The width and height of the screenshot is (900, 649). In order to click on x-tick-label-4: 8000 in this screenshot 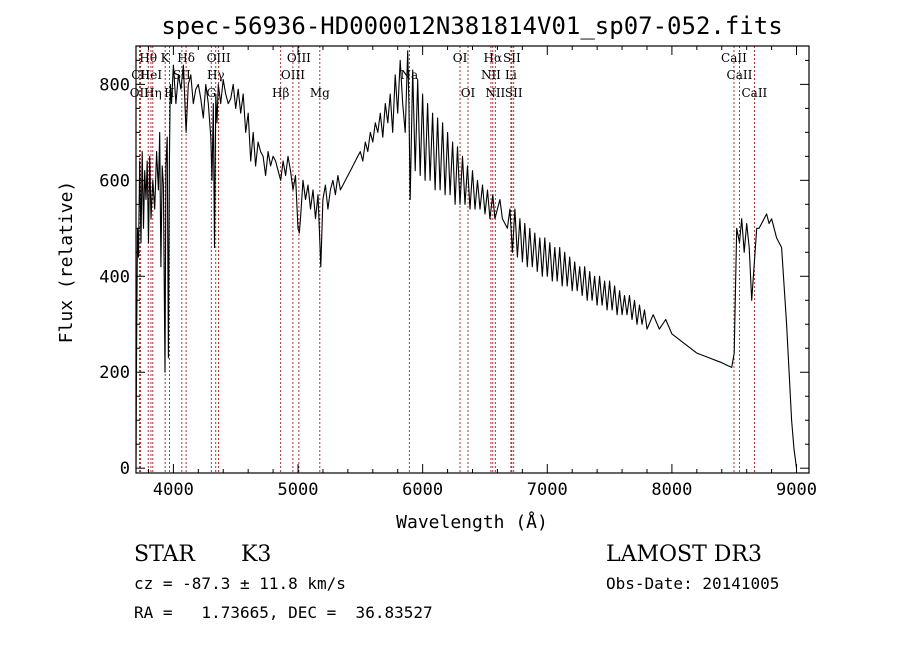, I will do `click(671, 490)`.